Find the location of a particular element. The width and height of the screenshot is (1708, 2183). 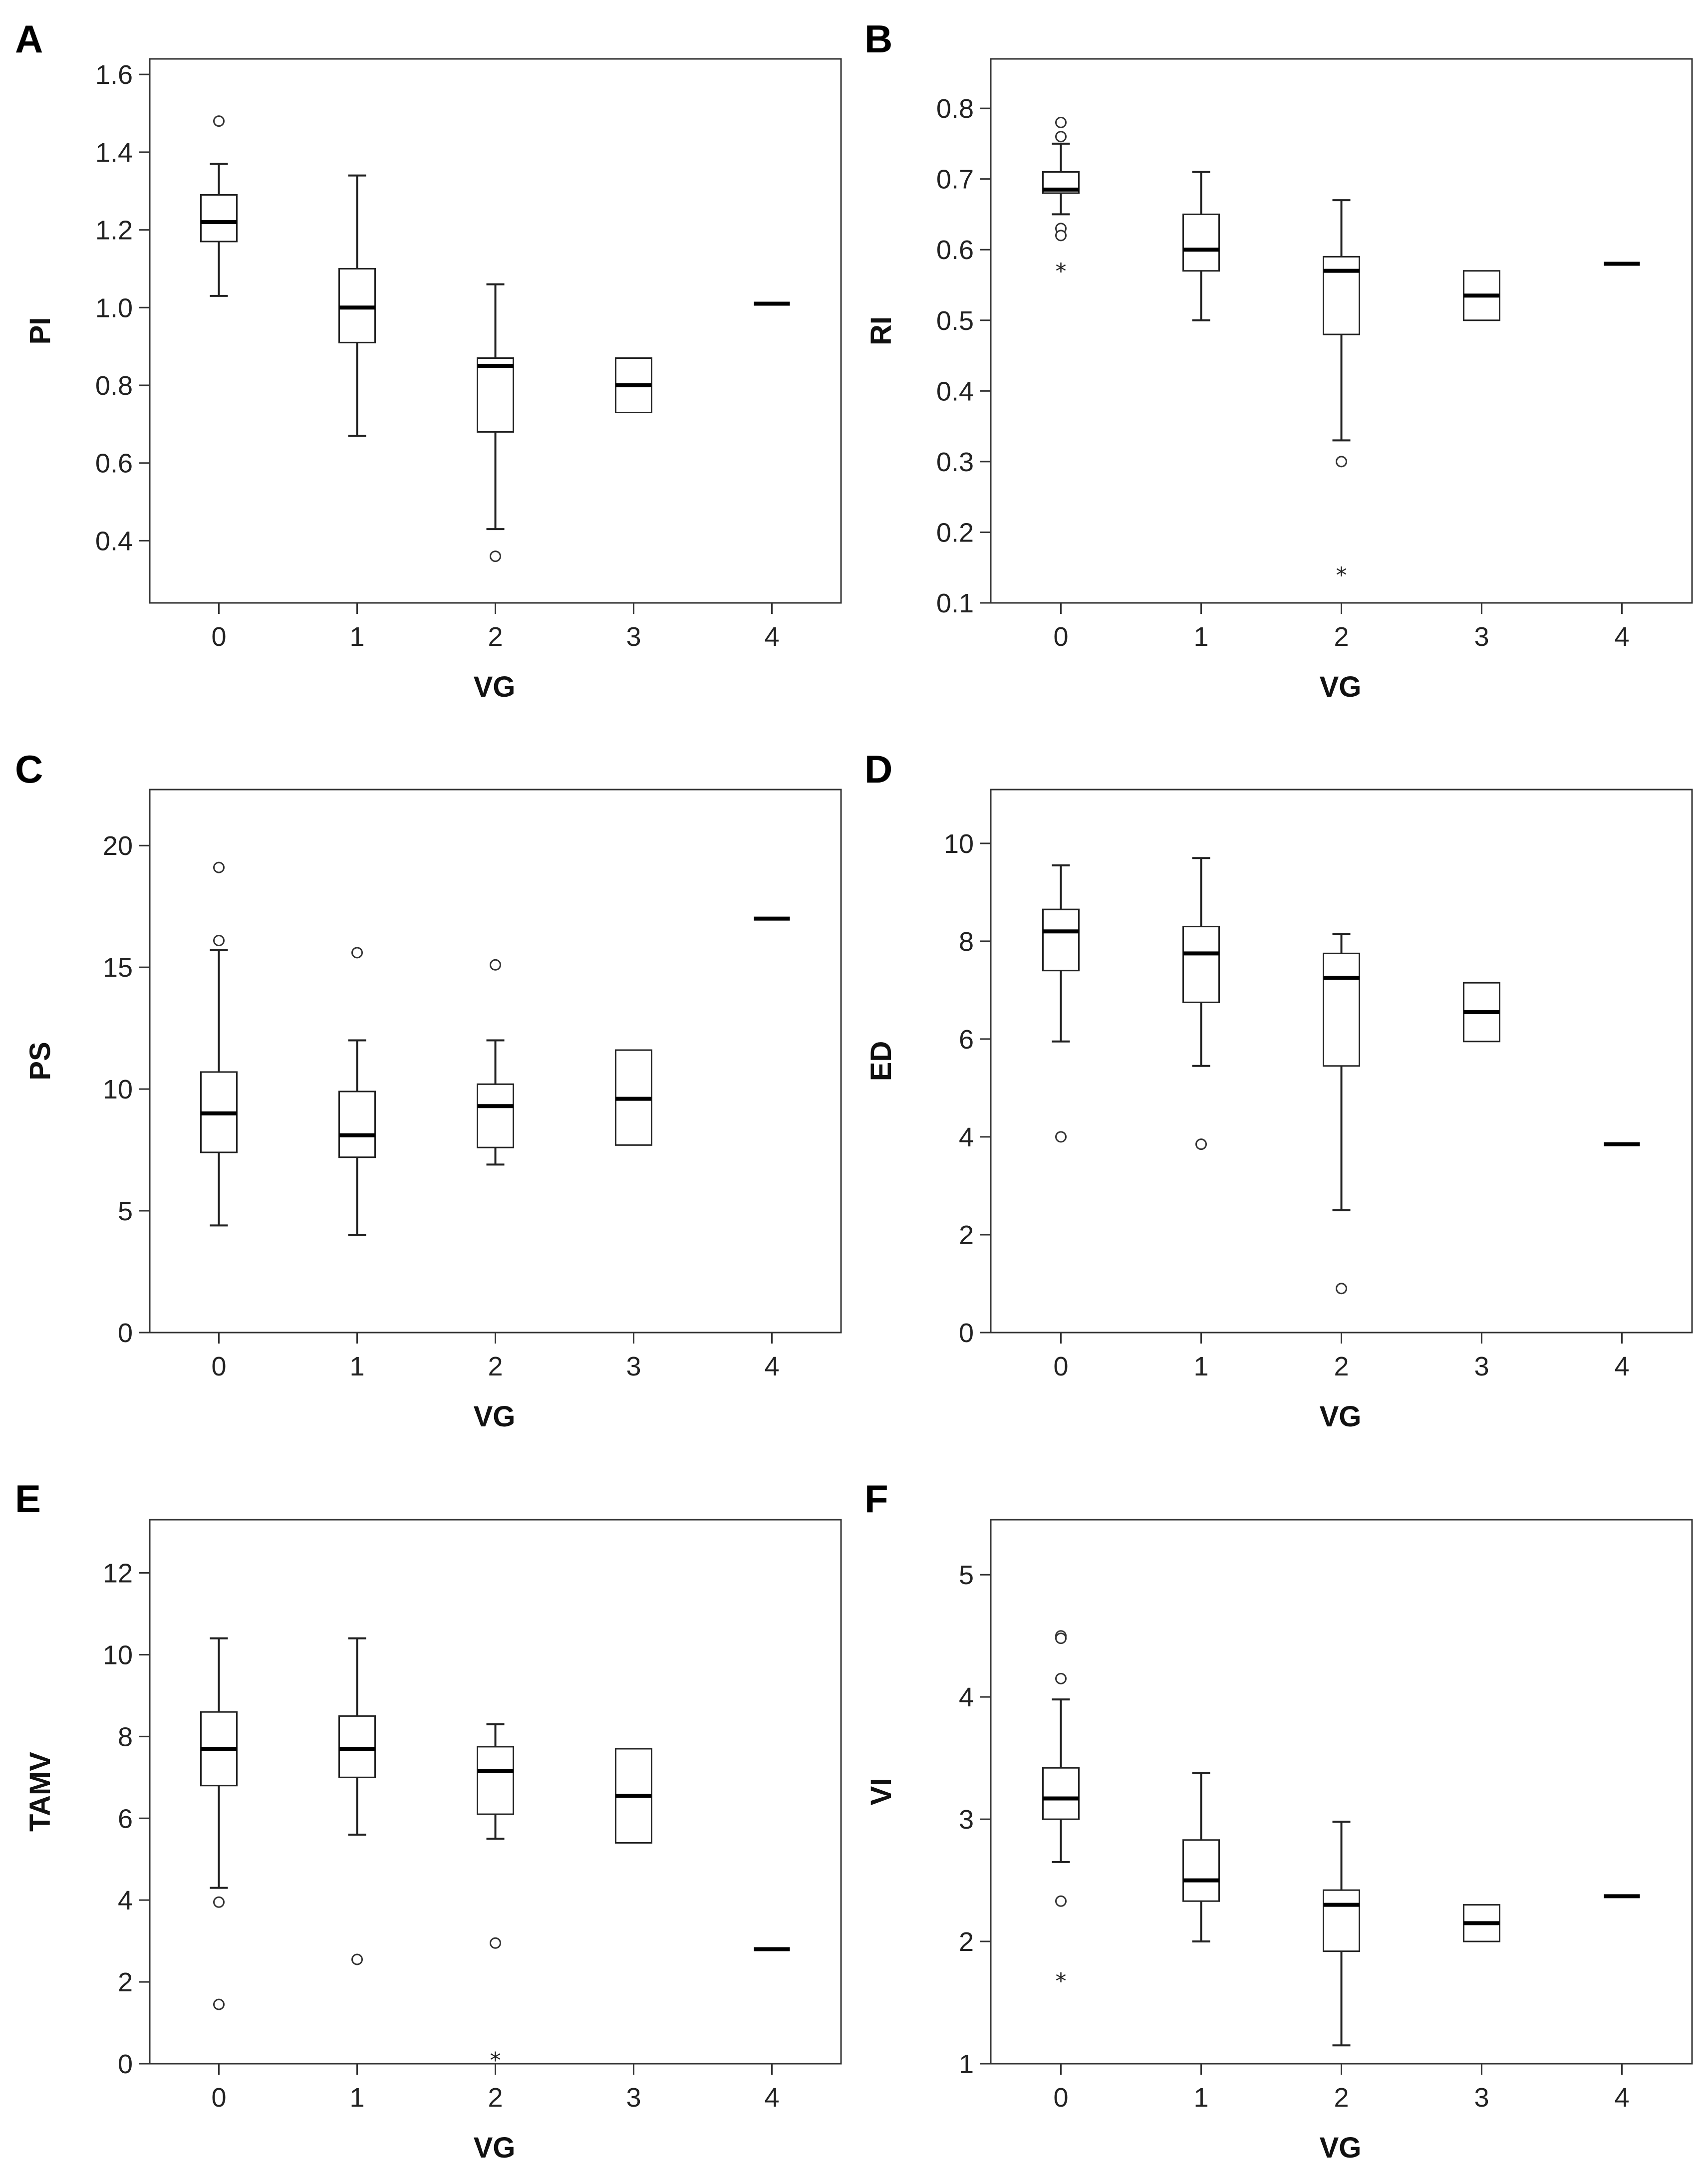

y-tick-label-d: 10 is located at coordinates (959, 844).